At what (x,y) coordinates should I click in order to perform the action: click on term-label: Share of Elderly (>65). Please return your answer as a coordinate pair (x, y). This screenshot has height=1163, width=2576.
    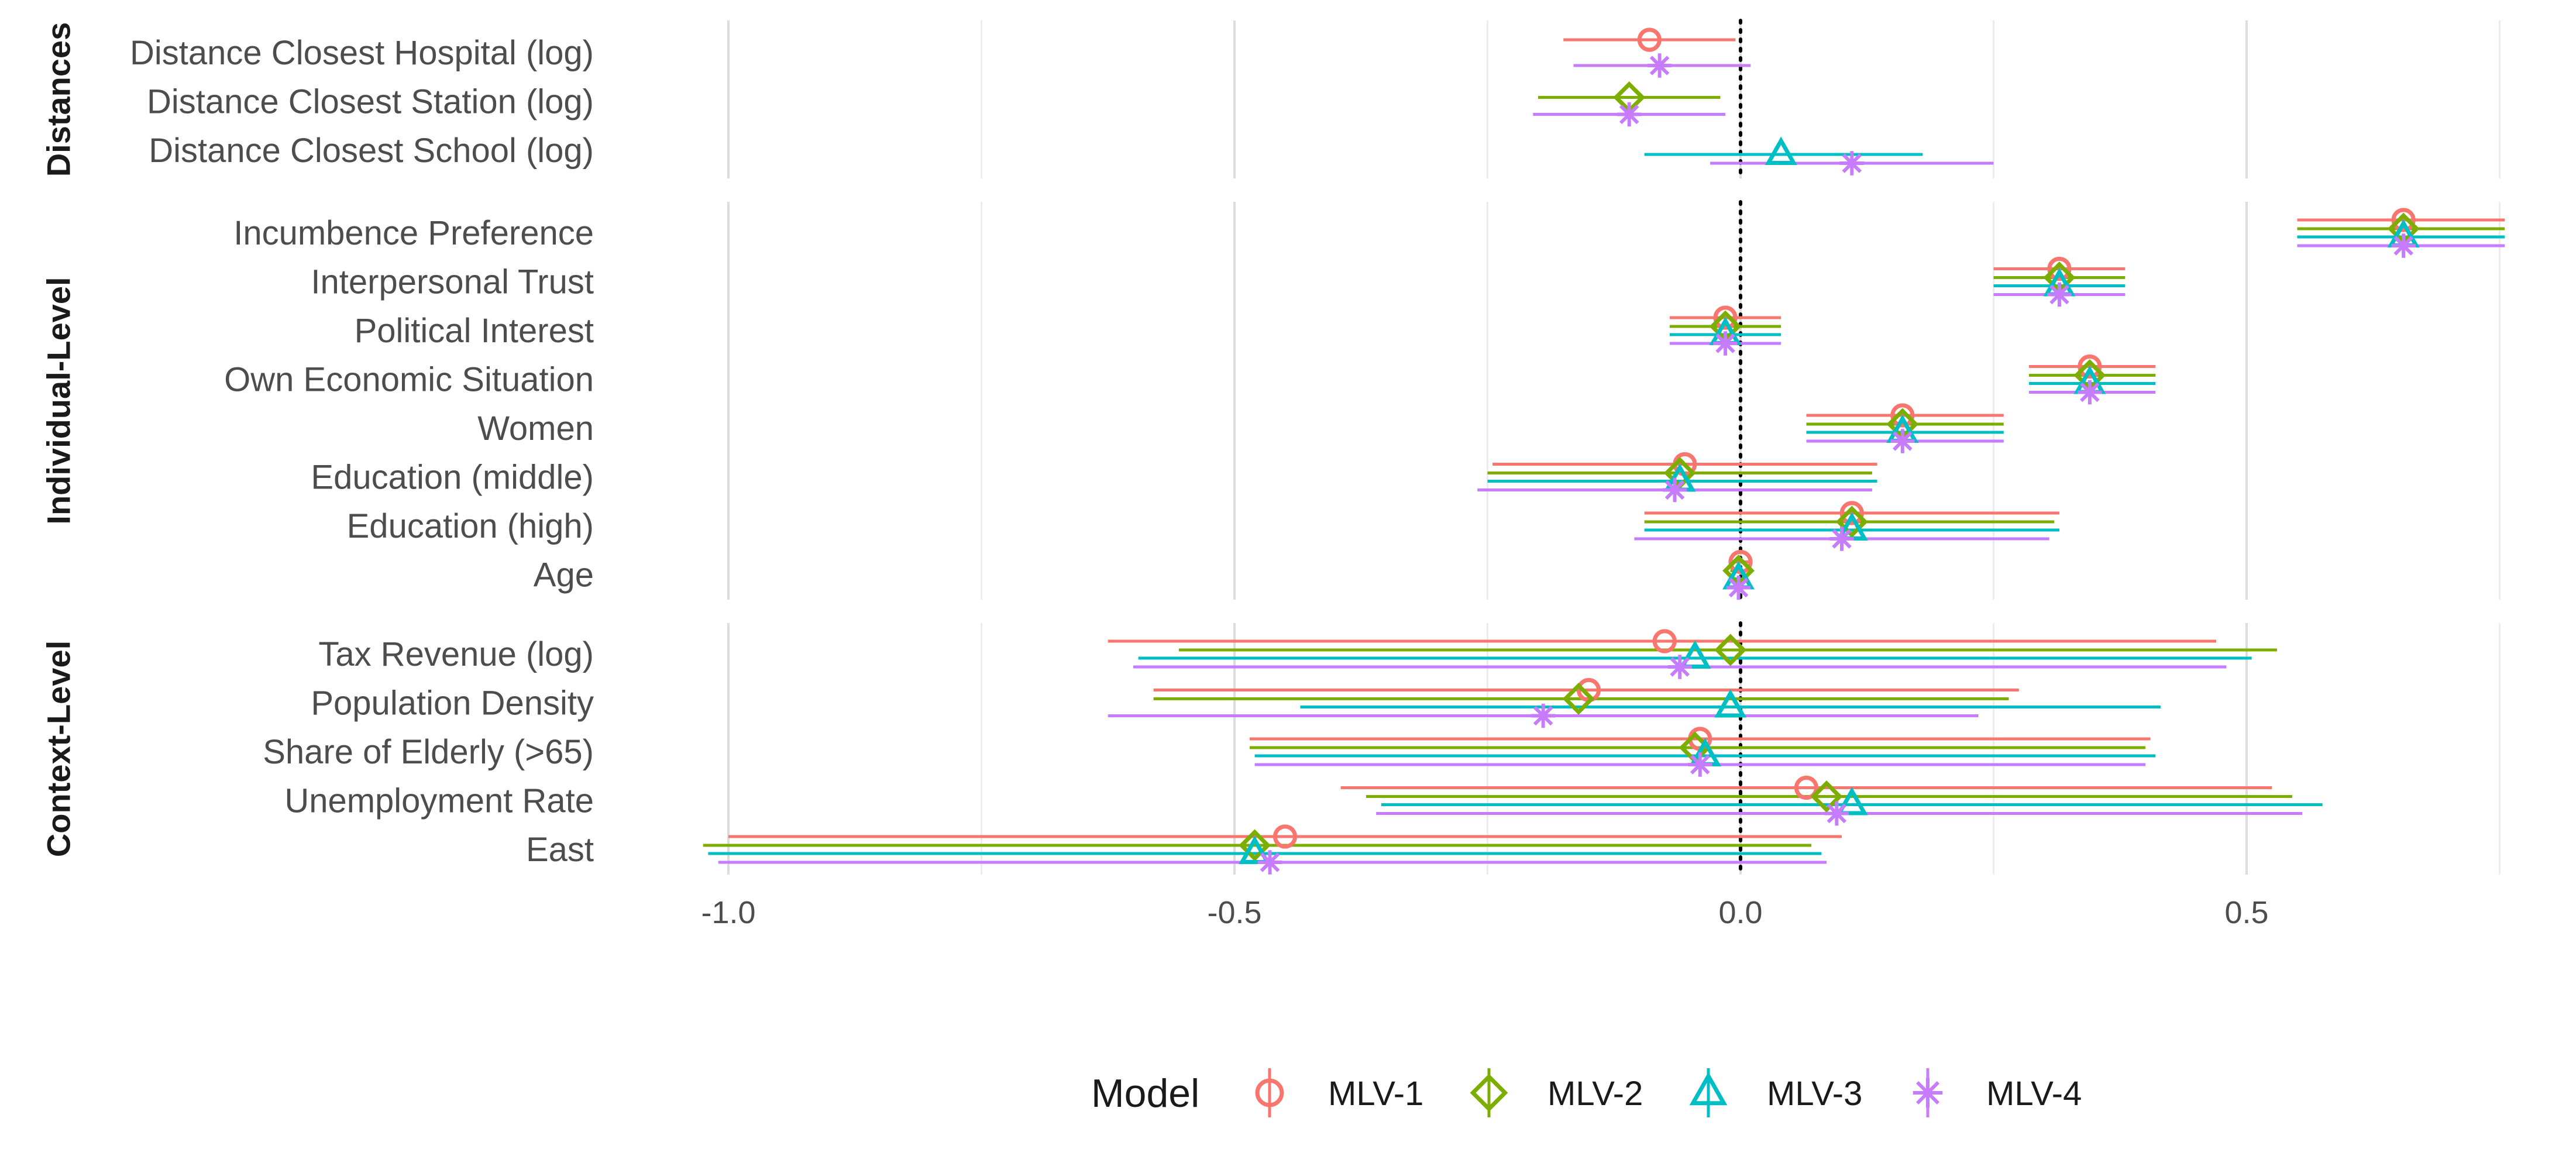
    Looking at the image, I should click on (428, 752).